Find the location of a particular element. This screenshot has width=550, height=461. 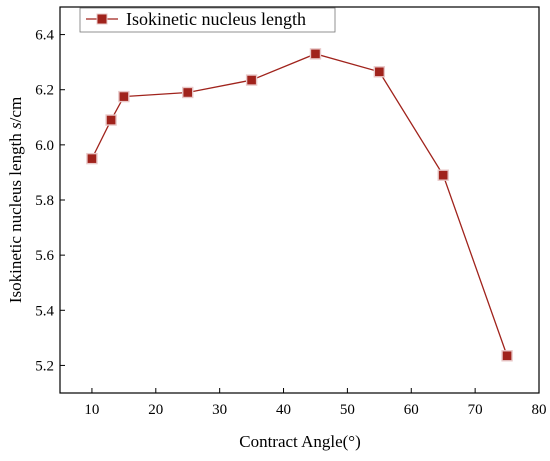

y-tick-label: 5.4 is located at coordinates (44, 311).